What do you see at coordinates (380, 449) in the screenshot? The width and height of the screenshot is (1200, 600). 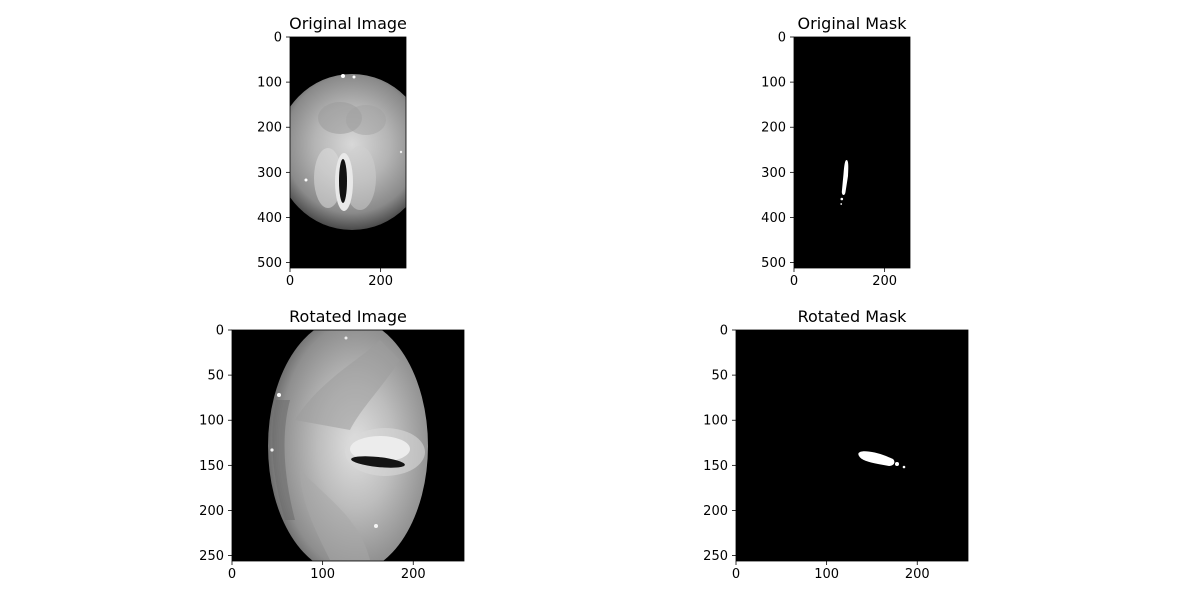 I see `glottal-fold` at bounding box center [380, 449].